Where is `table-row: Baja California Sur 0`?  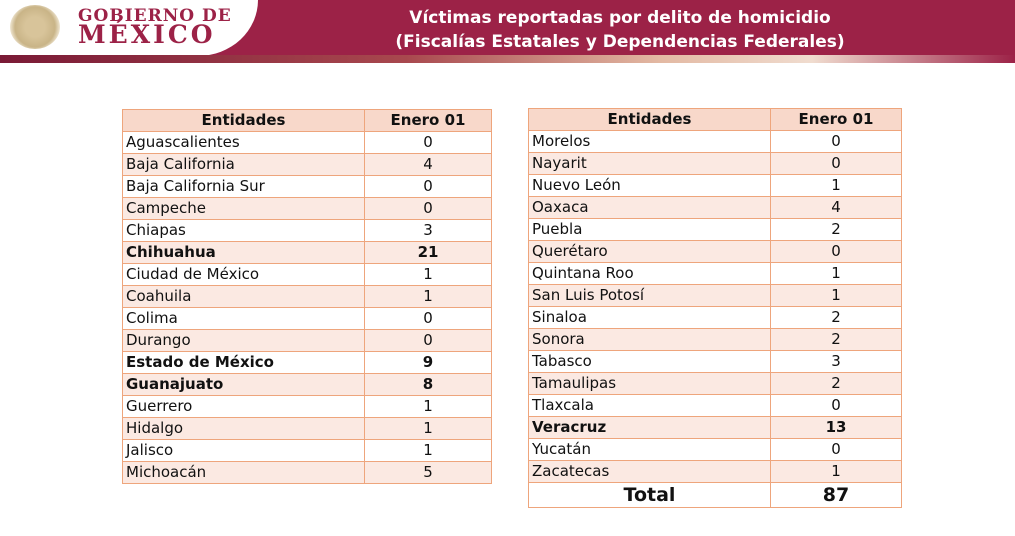
table-row: Baja California Sur 0 is located at coordinates (307, 186).